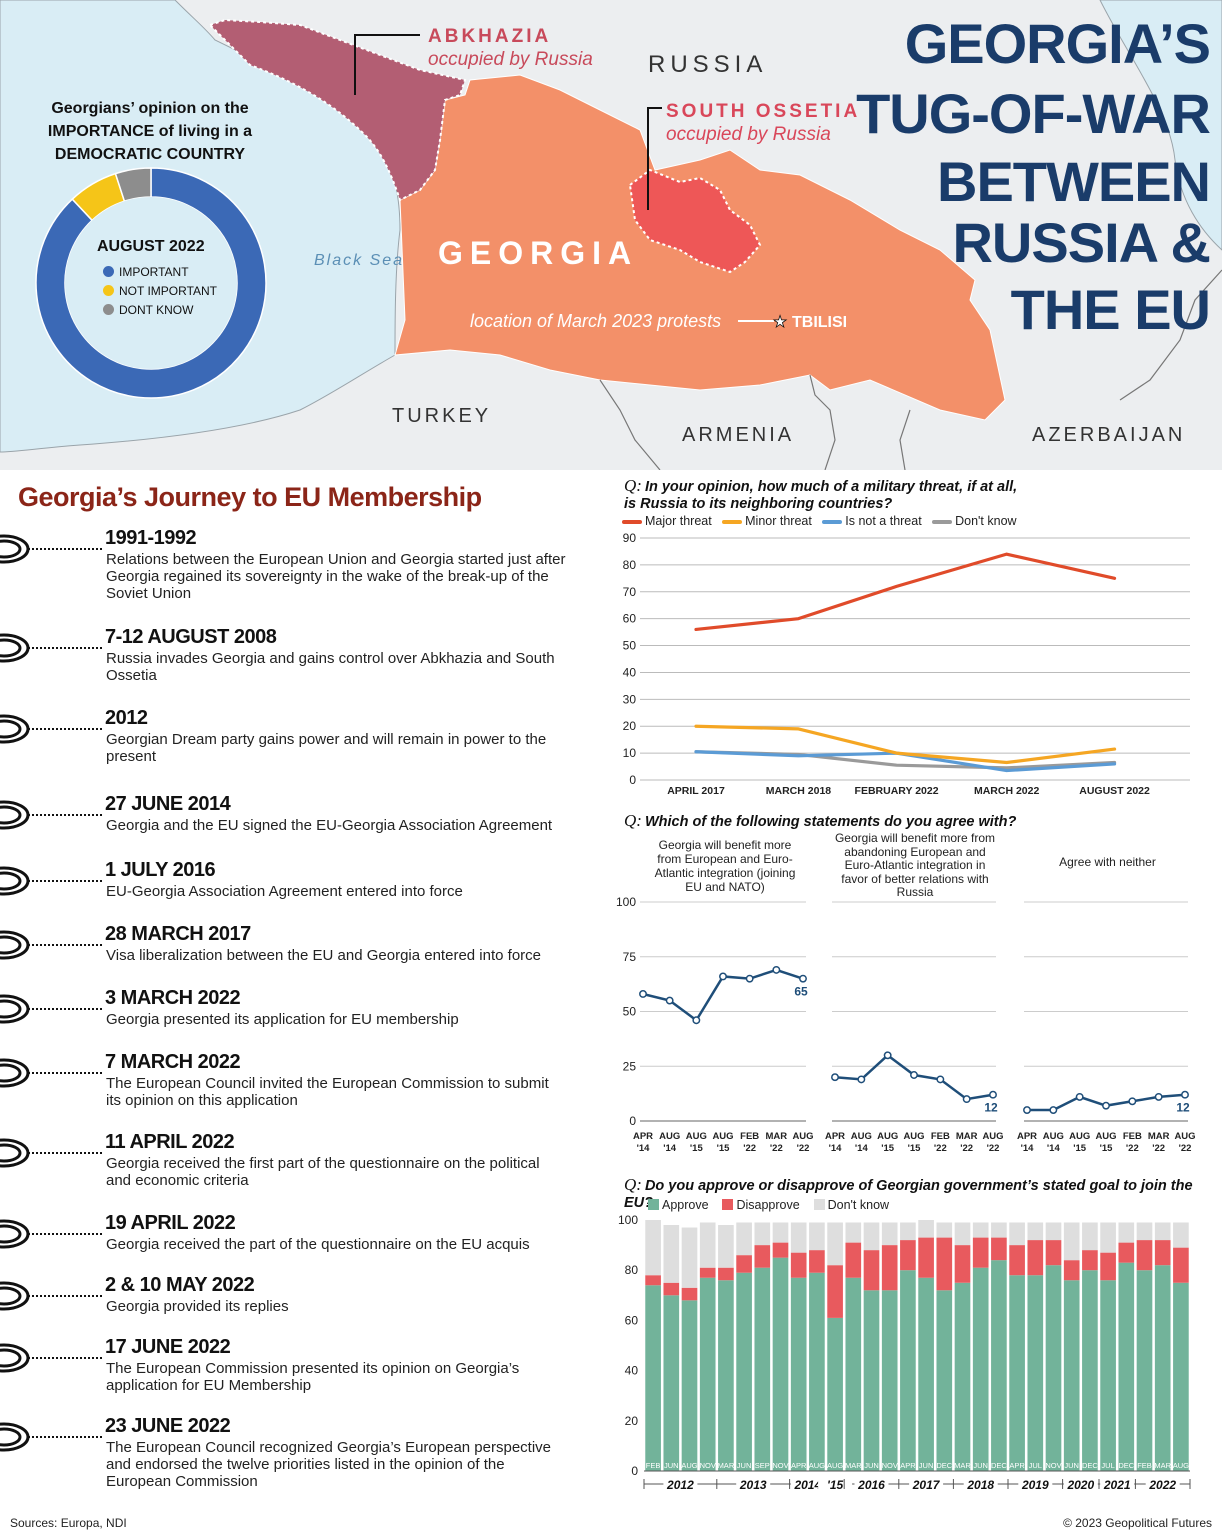 The width and height of the screenshot is (1222, 1536). Describe the element at coordinates (671, 1465) in the screenshot. I see `x-month-label: JUN` at that location.